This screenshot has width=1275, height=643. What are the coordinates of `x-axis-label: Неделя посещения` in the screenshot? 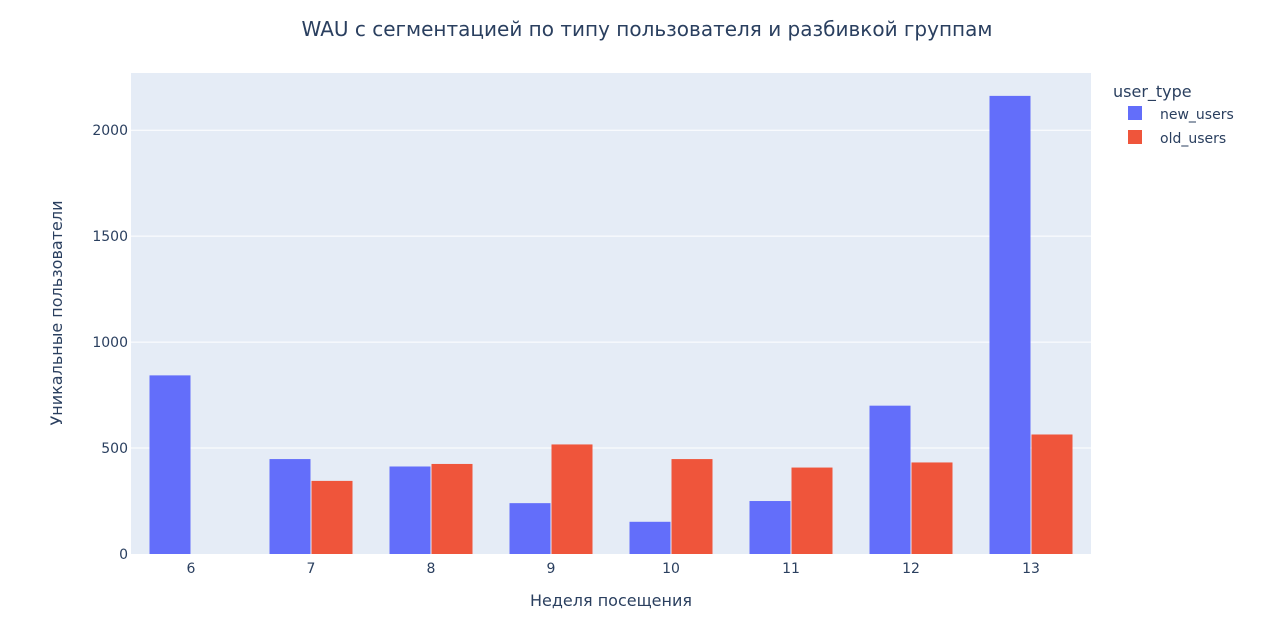 It's located at (611, 600).